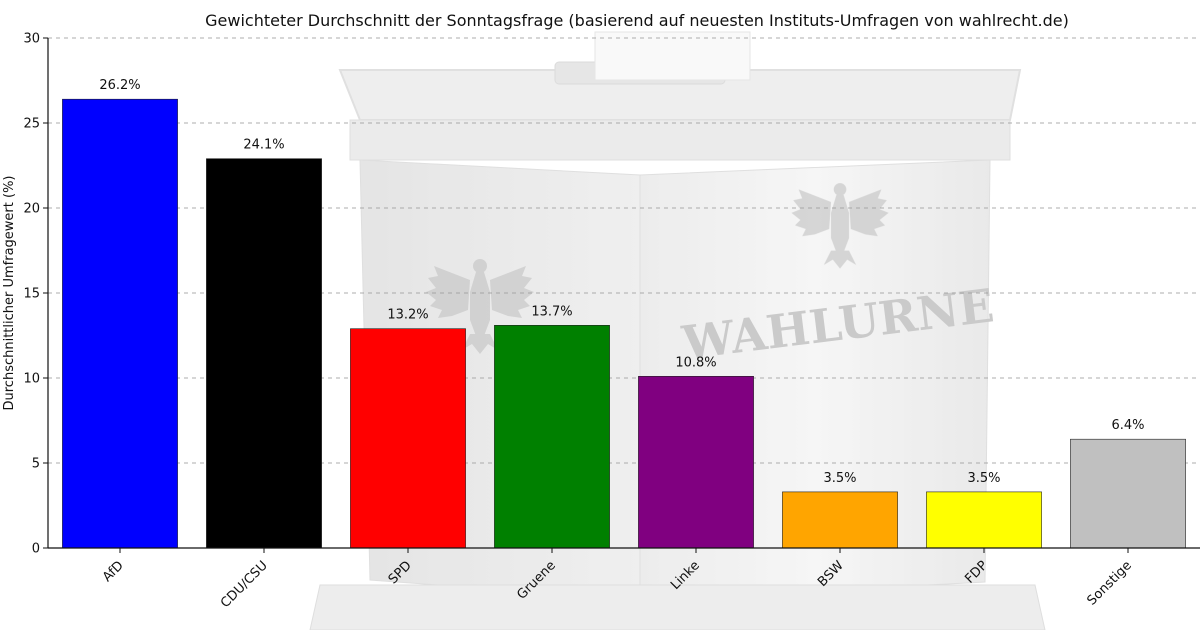 The image size is (1200, 630). What do you see at coordinates (840, 520) in the screenshot?
I see `bar-bsw` at bounding box center [840, 520].